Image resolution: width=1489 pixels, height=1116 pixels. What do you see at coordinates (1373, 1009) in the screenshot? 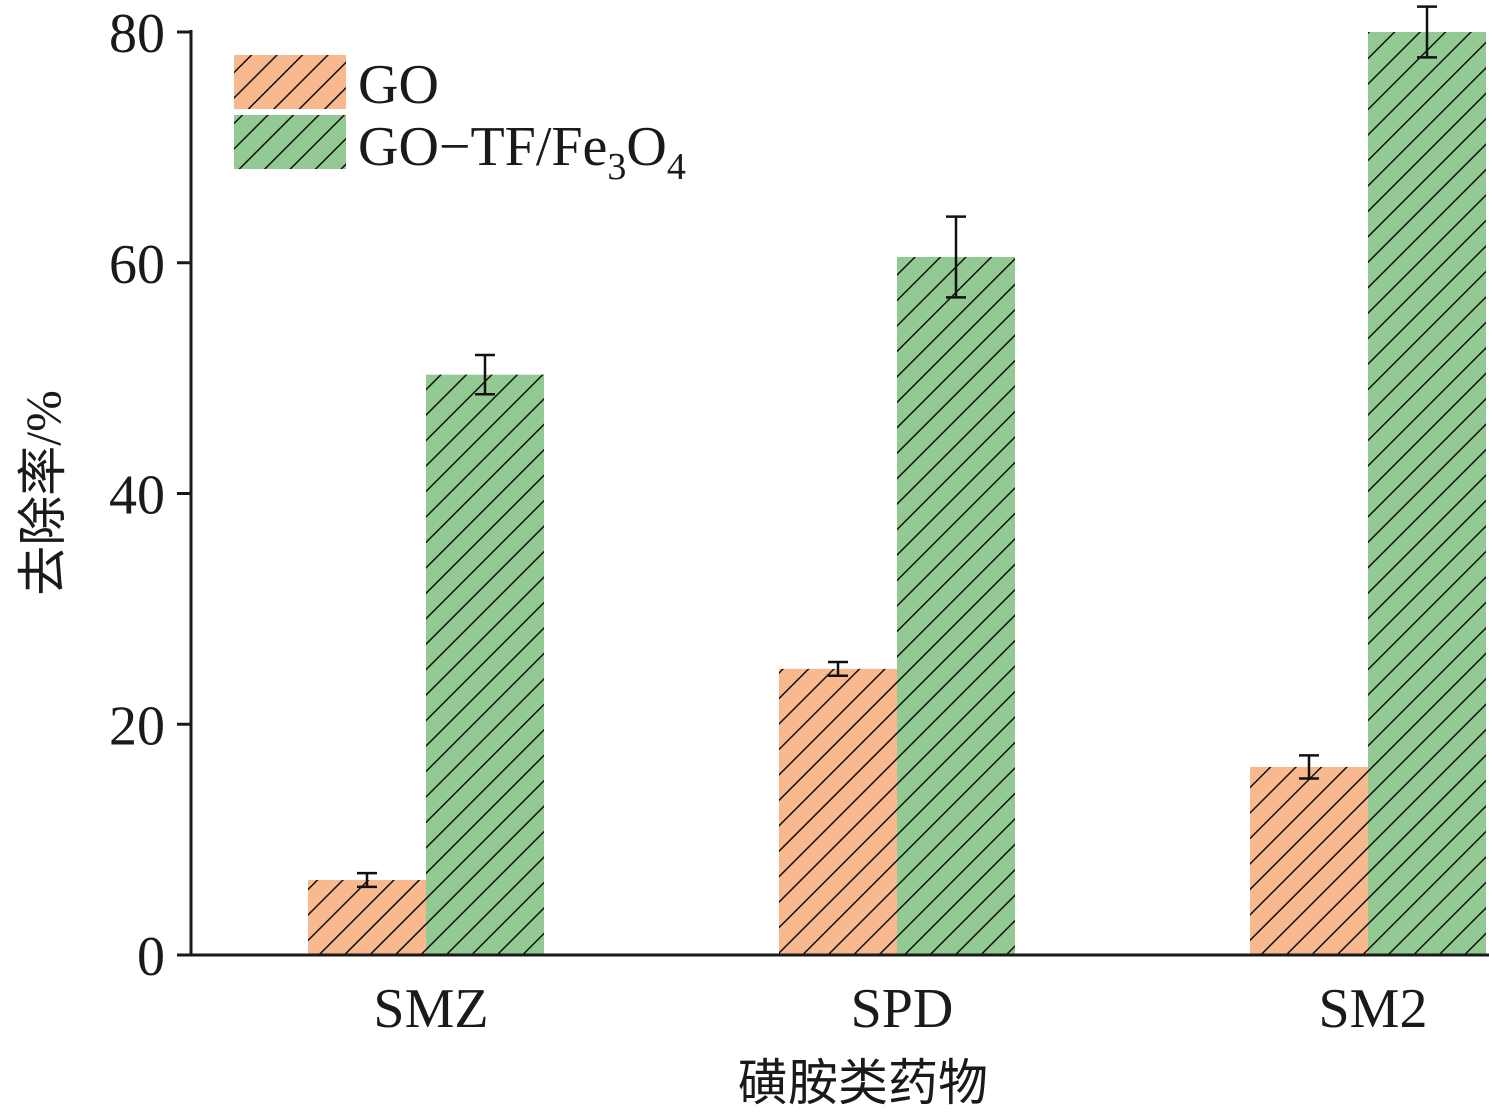
I see `x-tick-label-sm2: SM2` at bounding box center [1373, 1009].